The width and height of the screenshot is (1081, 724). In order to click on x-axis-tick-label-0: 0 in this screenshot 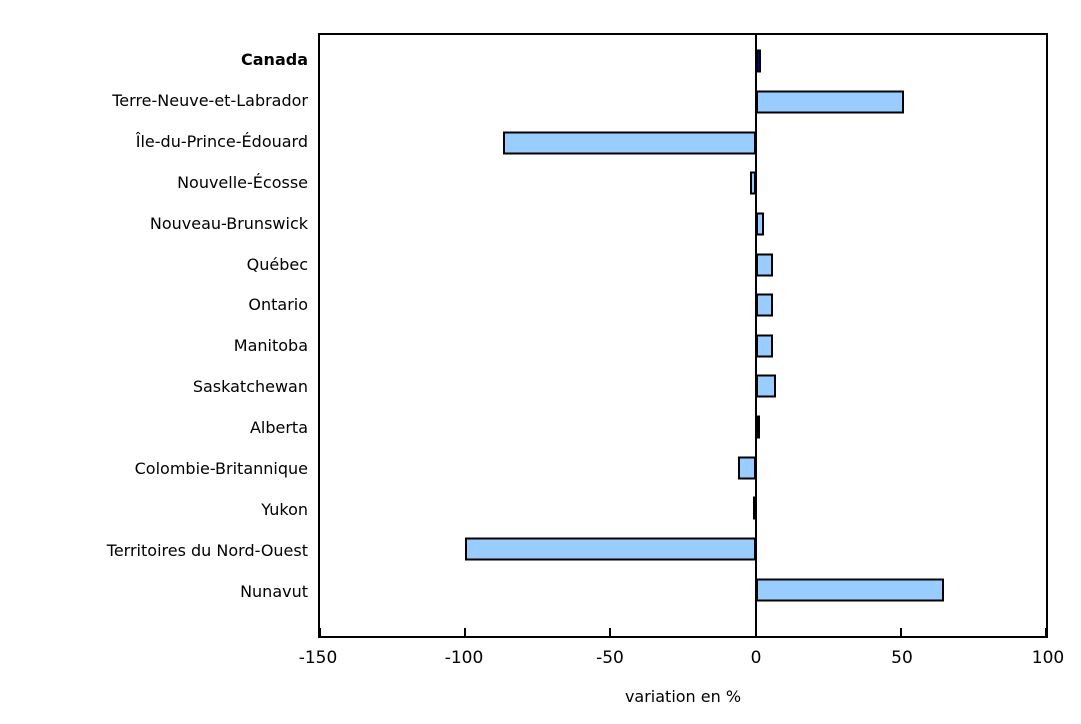, I will do `click(756, 658)`.